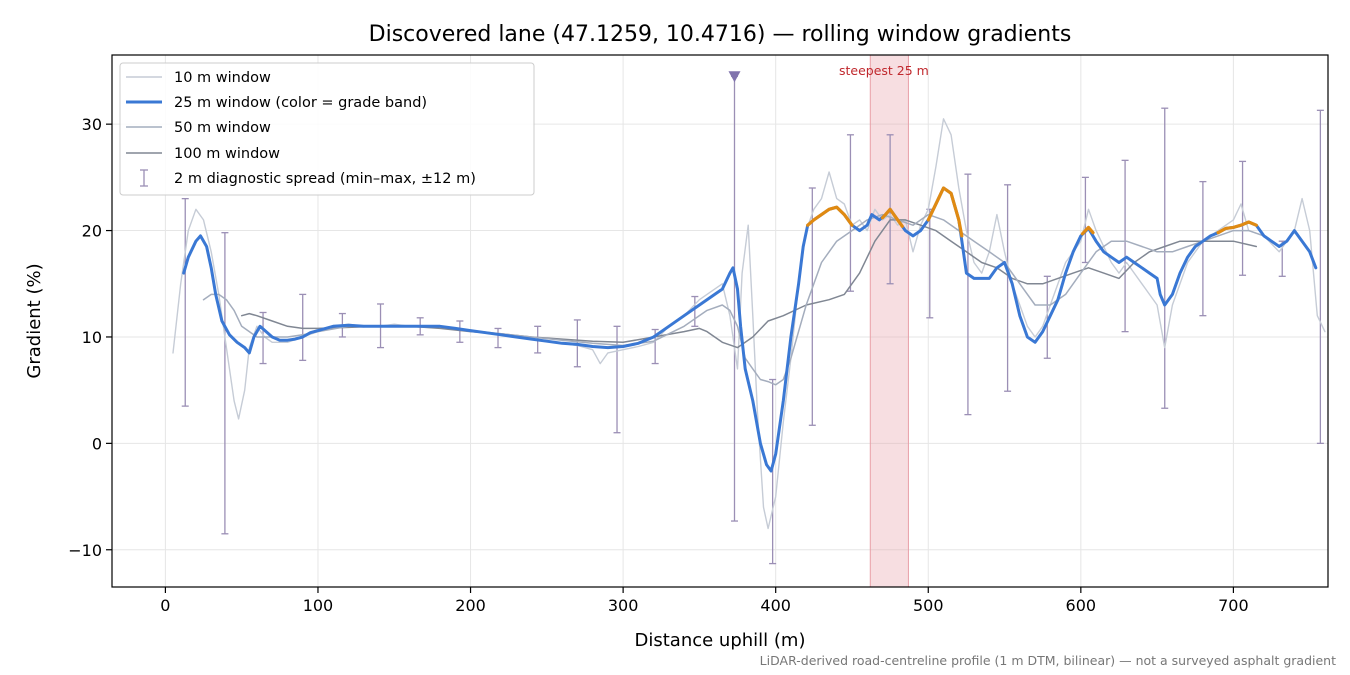 The width and height of the screenshot is (1350, 675). I want to click on steepest-band-rect, so click(889, 321).